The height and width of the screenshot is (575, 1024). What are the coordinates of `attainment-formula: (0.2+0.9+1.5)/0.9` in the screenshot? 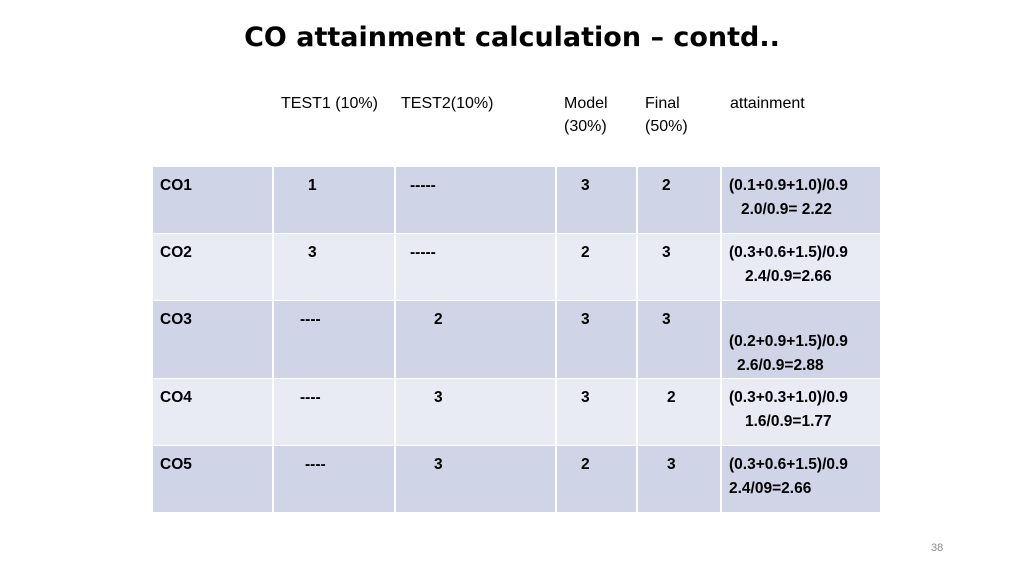 It's located at (788, 341).